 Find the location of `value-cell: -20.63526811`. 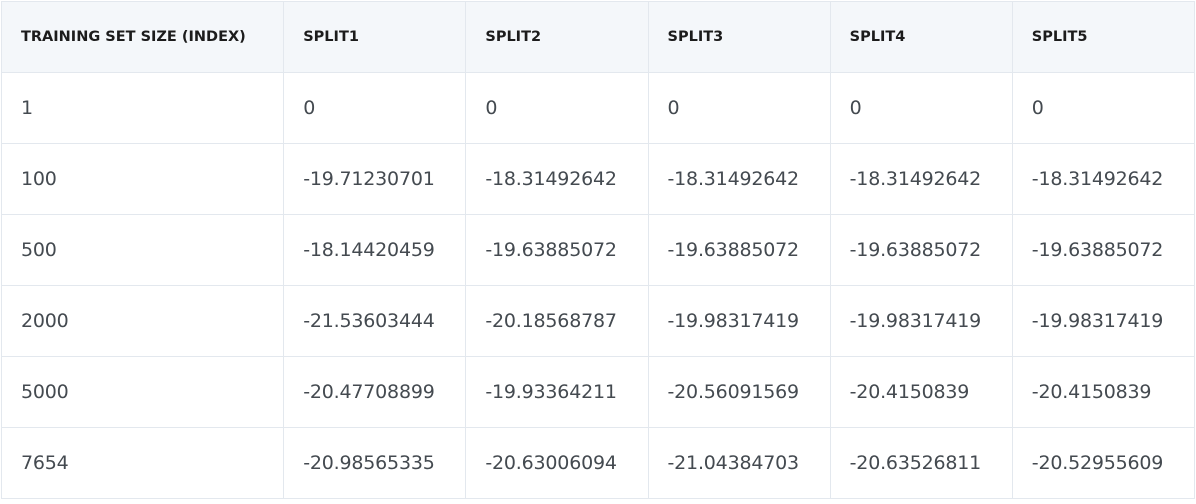

value-cell: -20.63526811 is located at coordinates (921, 463).